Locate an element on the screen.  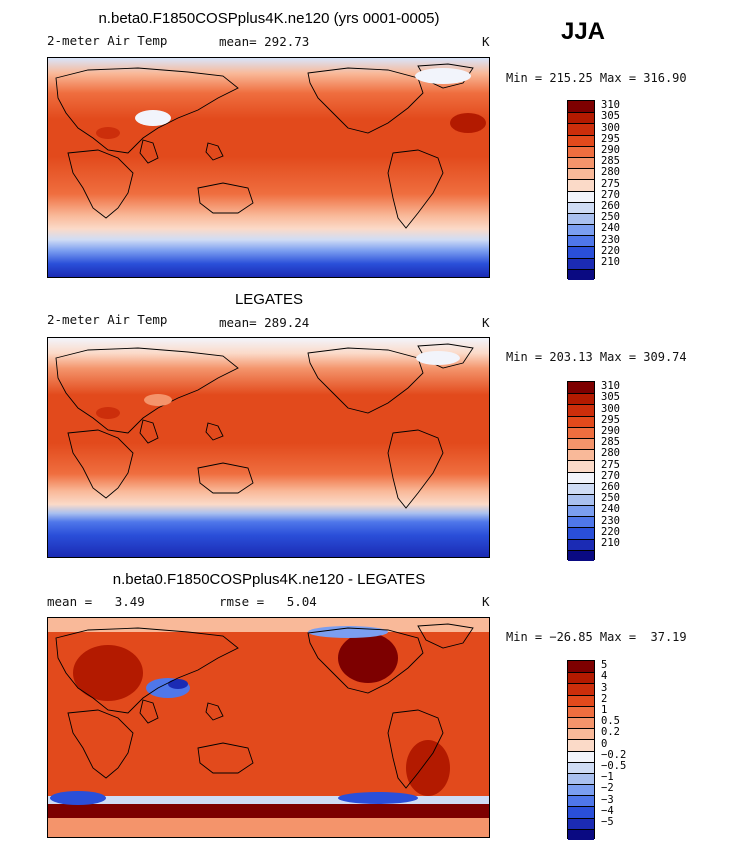
colorbar-tick-label: 2 is located at coordinates (604, 698).